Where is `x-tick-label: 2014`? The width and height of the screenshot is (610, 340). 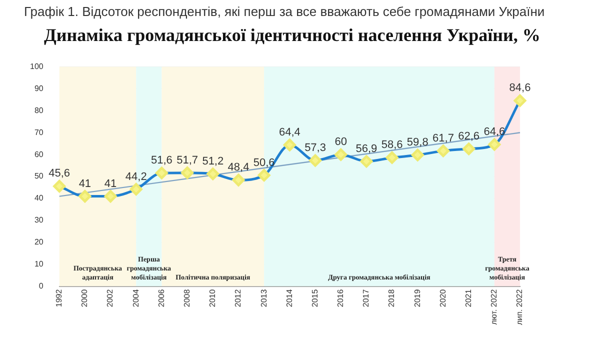
x-tick-label: 2014 is located at coordinates (289, 298).